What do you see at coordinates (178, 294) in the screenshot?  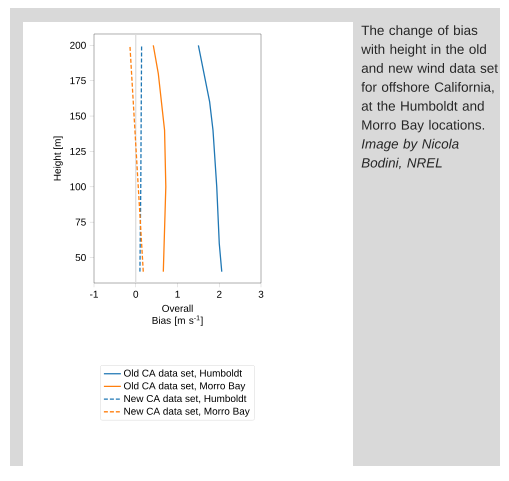 I see `x-tick-label: 1` at bounding box center [178, 294].